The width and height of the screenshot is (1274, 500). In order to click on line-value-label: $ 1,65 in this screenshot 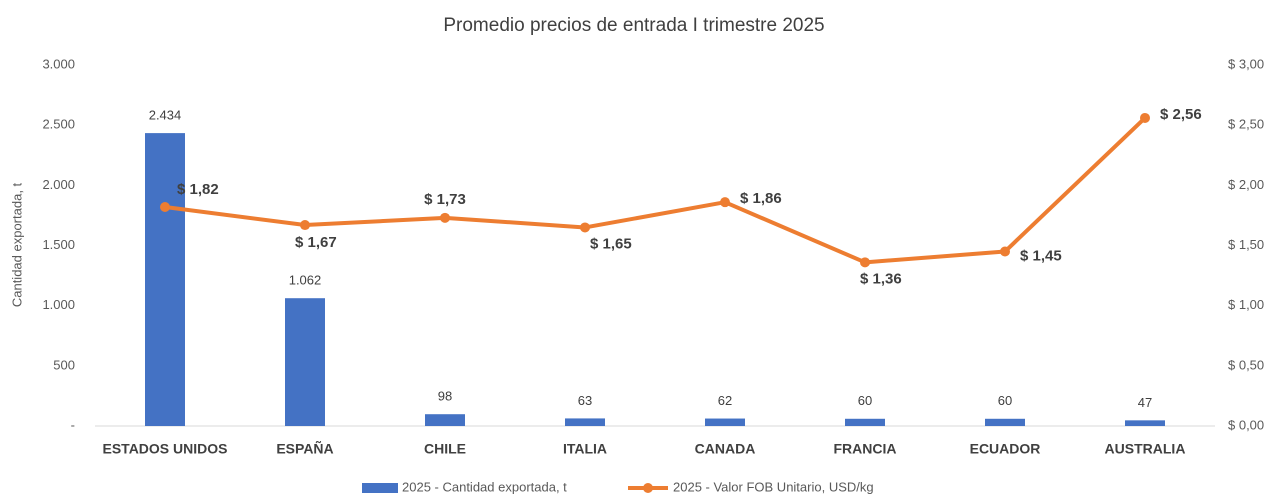, I will do `click(611, 243)`.